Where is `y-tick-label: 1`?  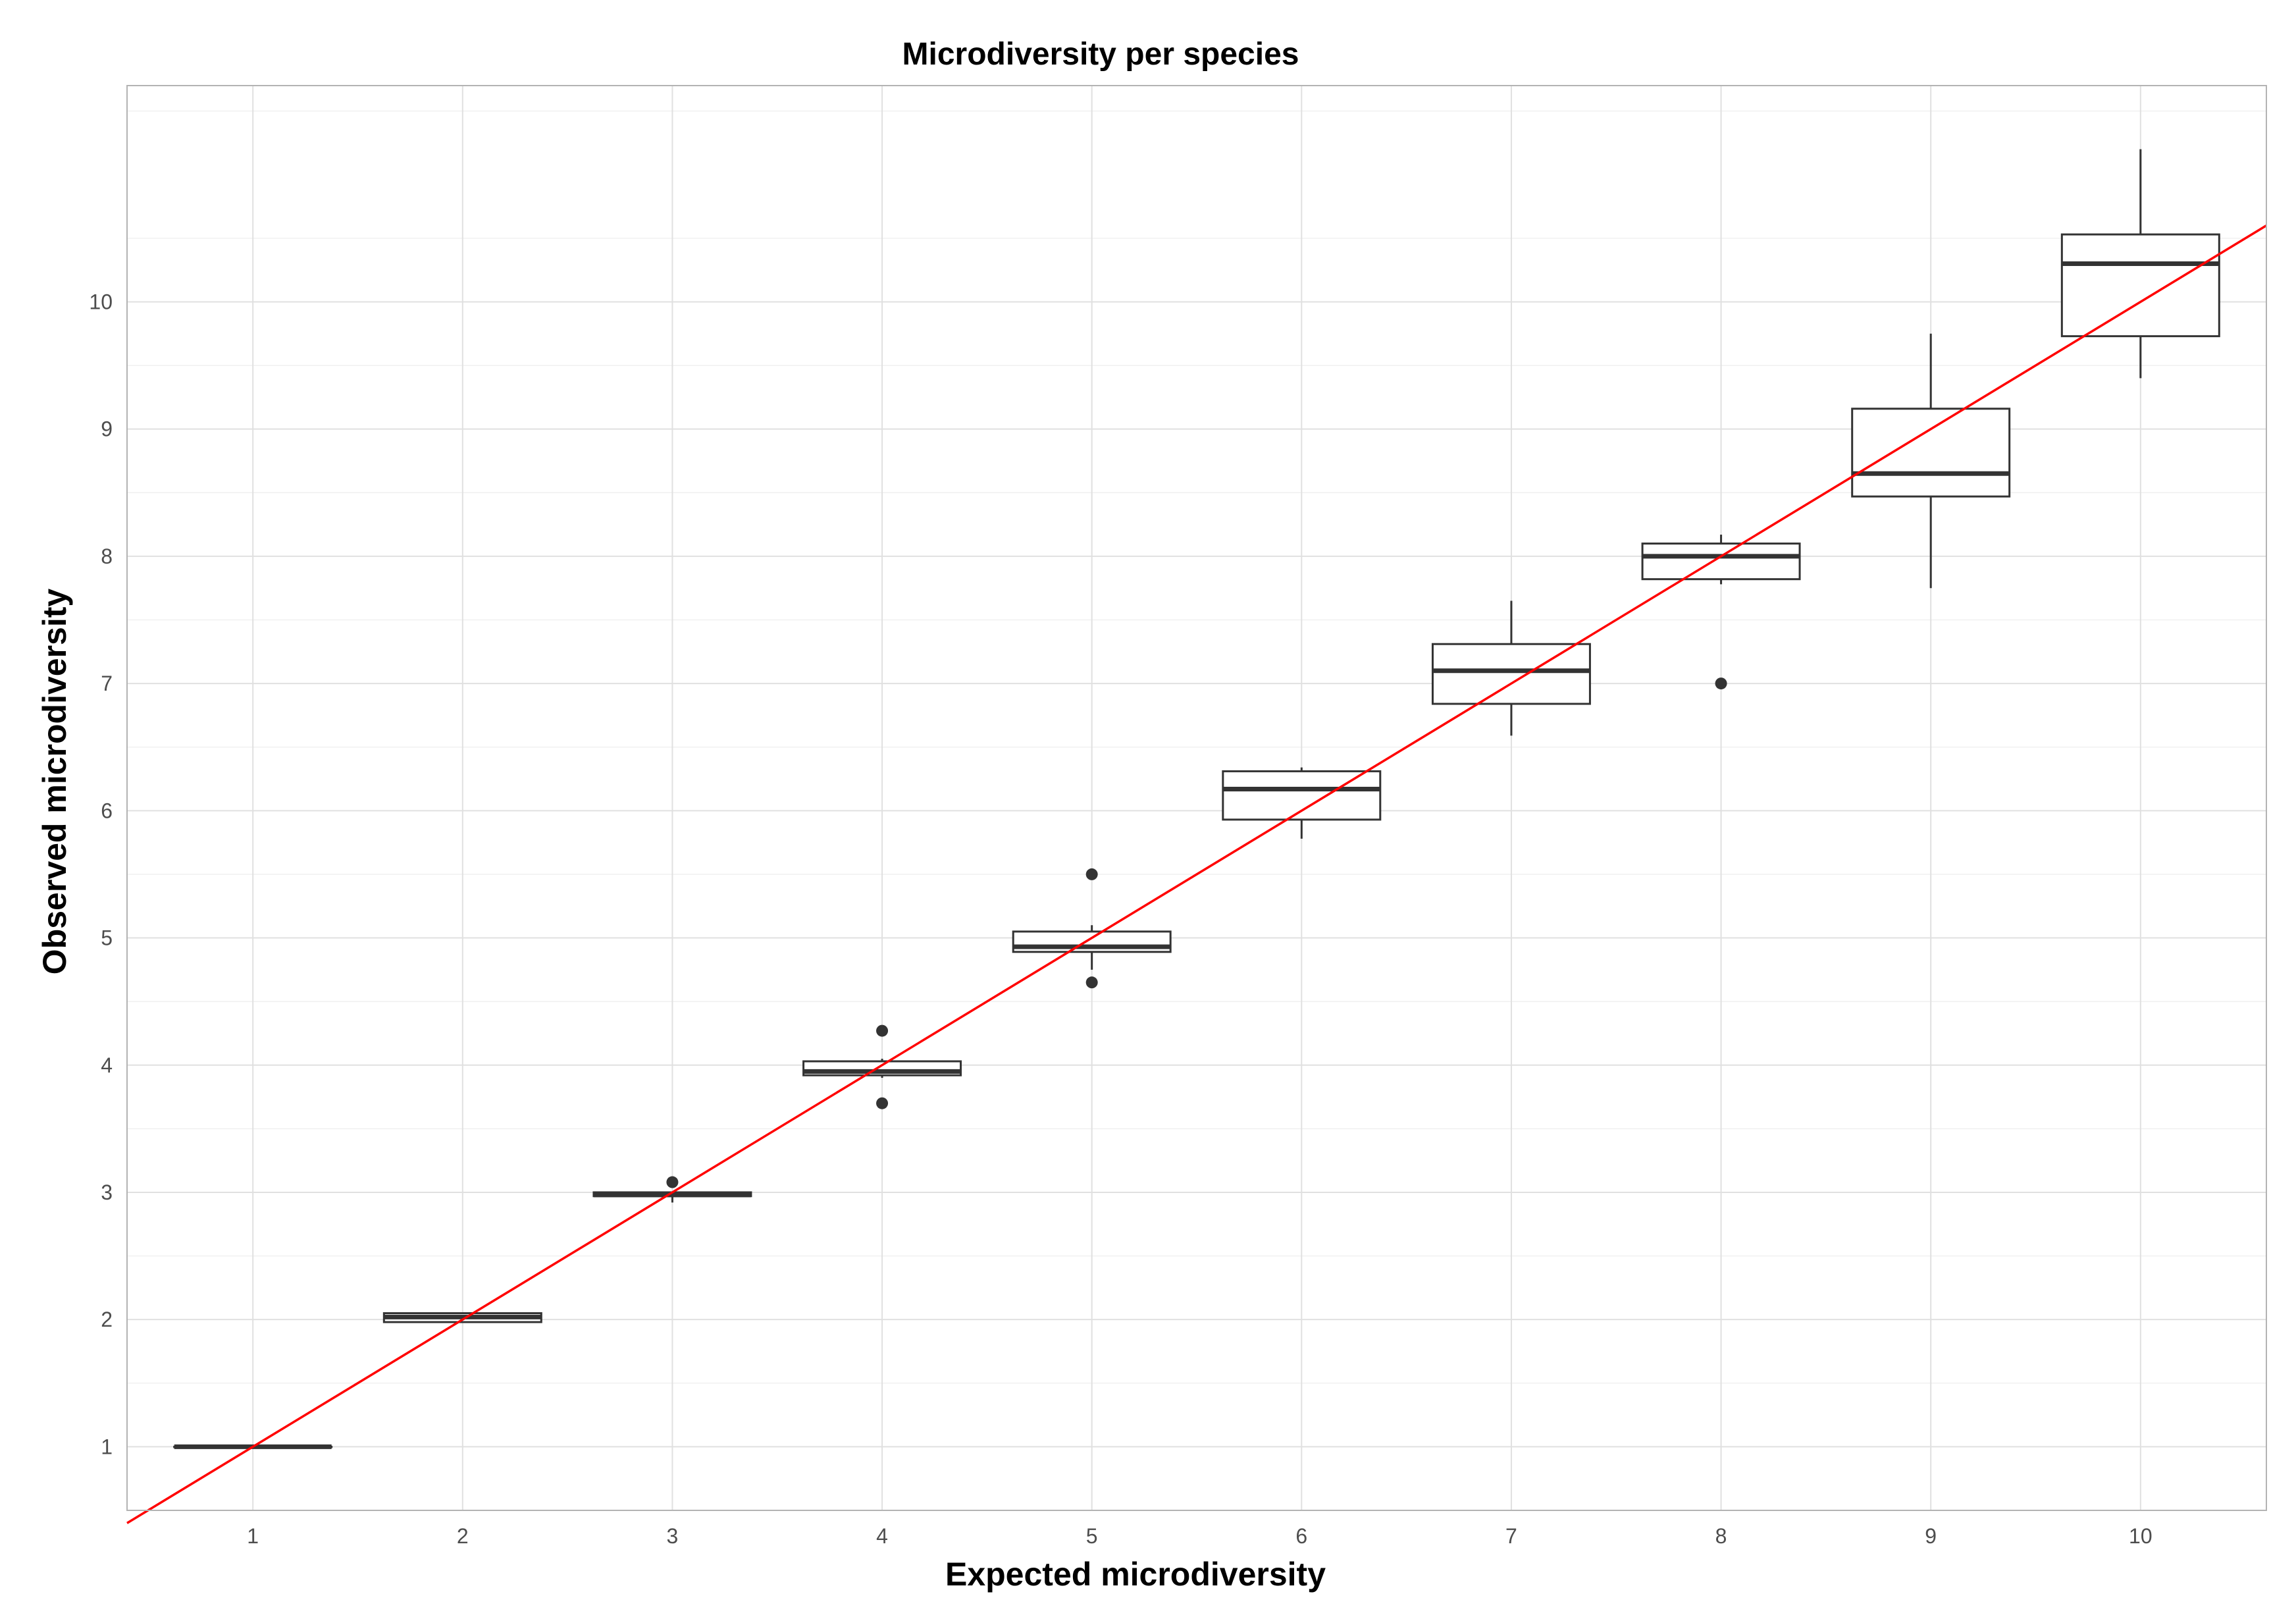 y-tick-label: 1 is located at coordinates (107, 1446).